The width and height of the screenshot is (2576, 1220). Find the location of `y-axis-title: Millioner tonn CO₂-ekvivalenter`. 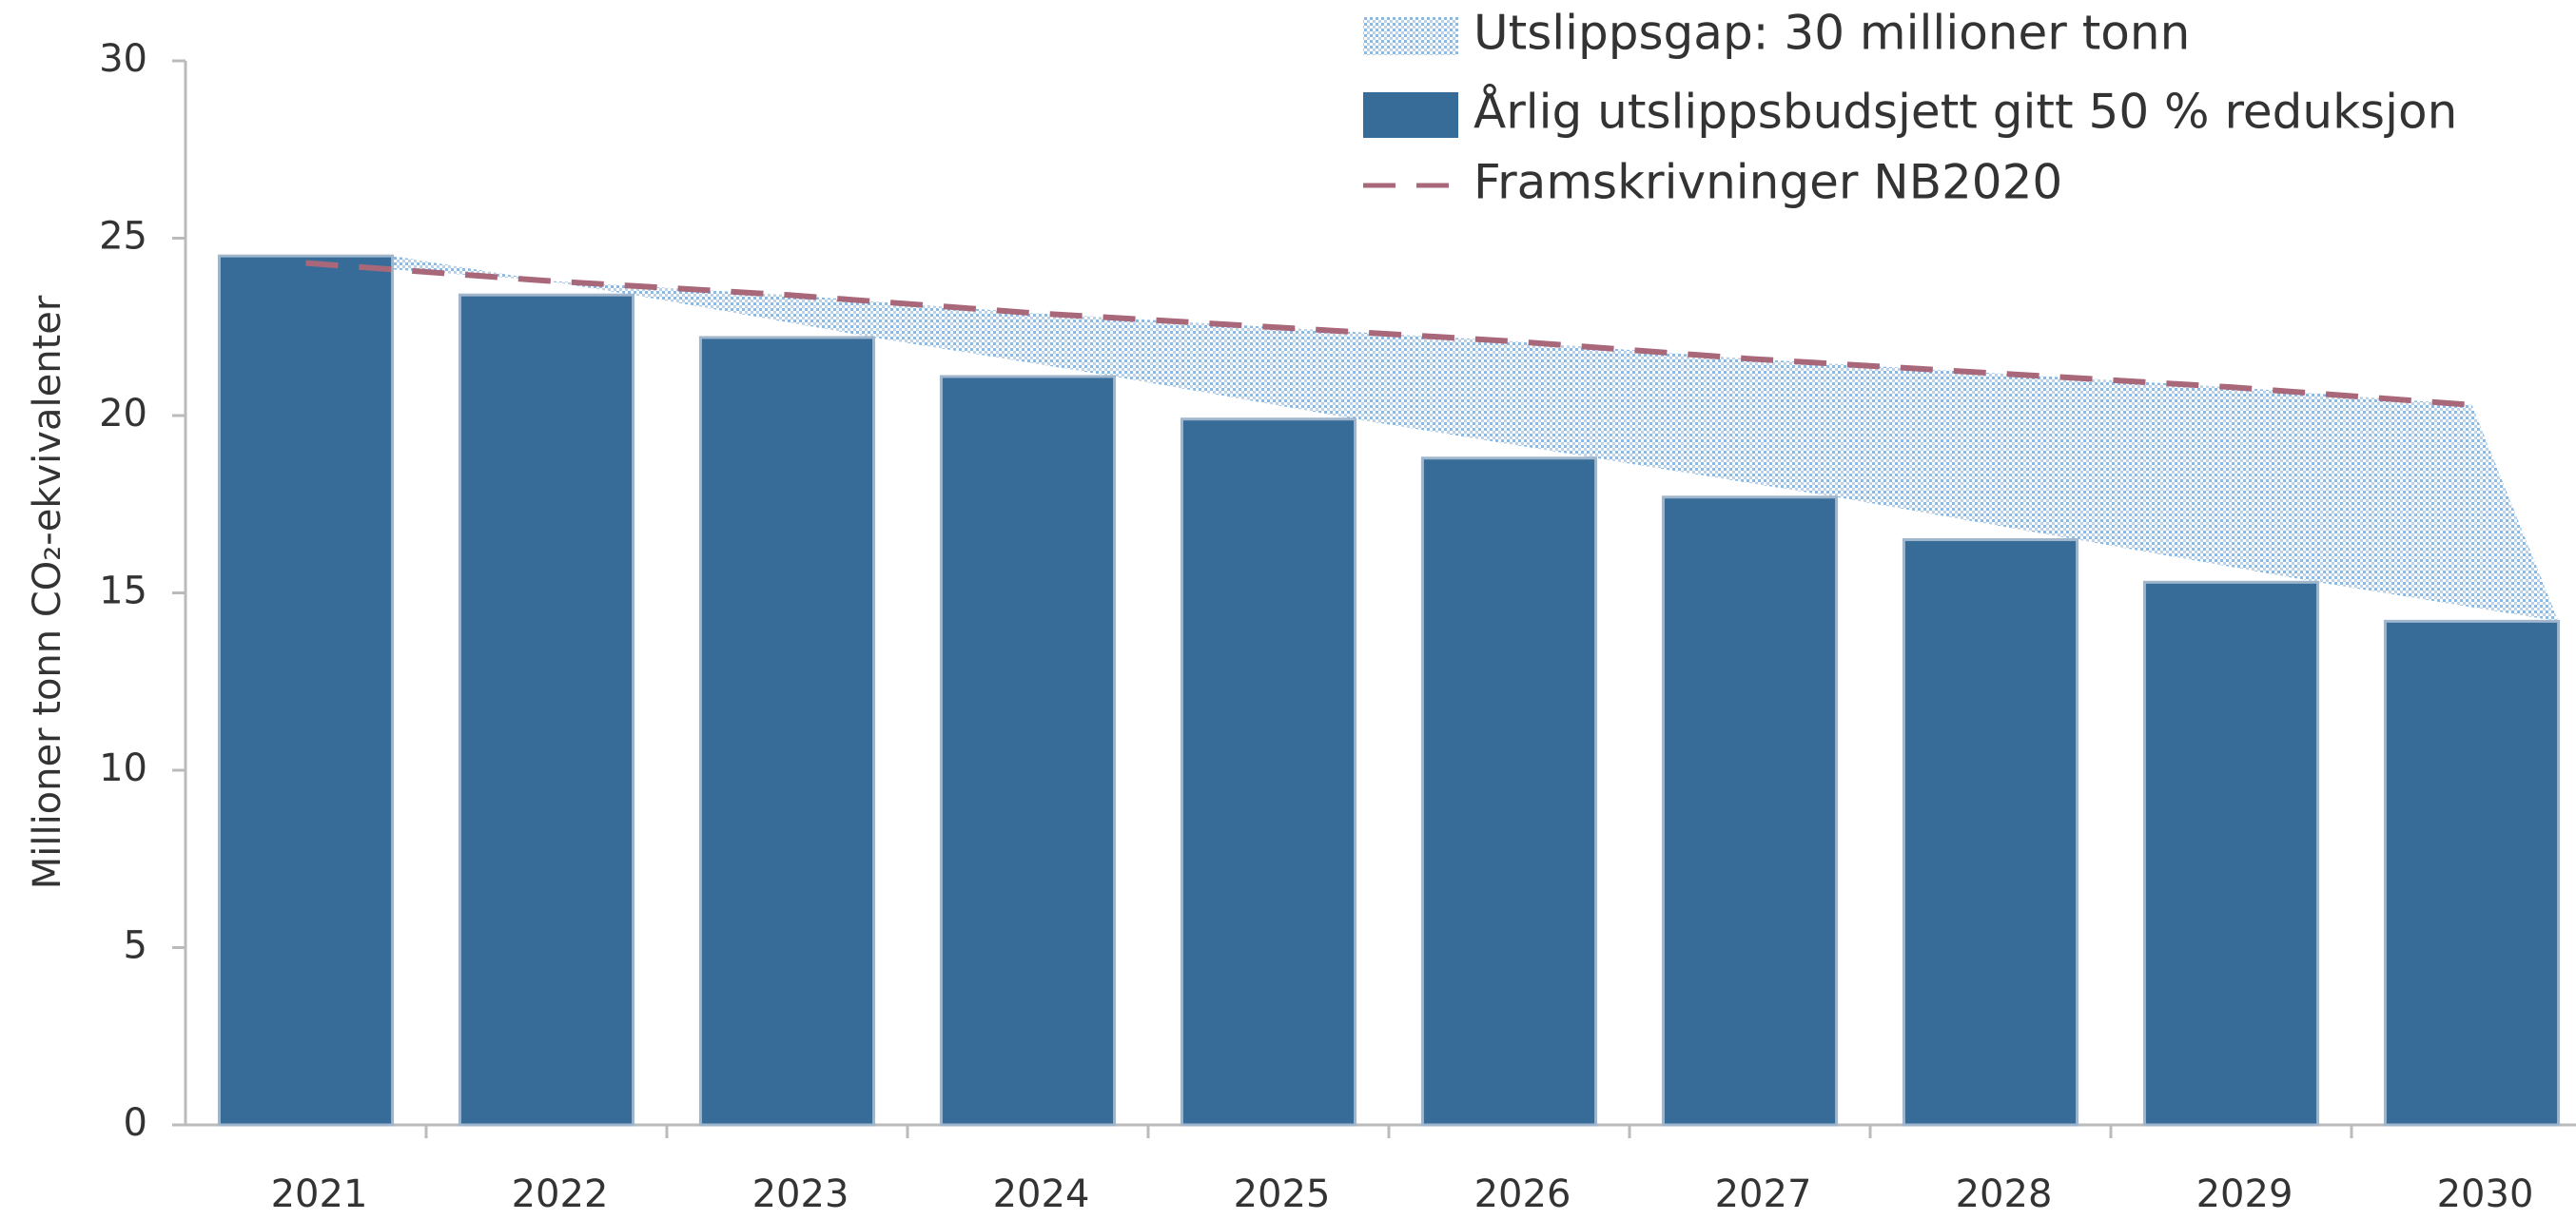

y-axis-title: Millioner tonn CO₂-ekvivalenter is located at coordinates (47, 592).